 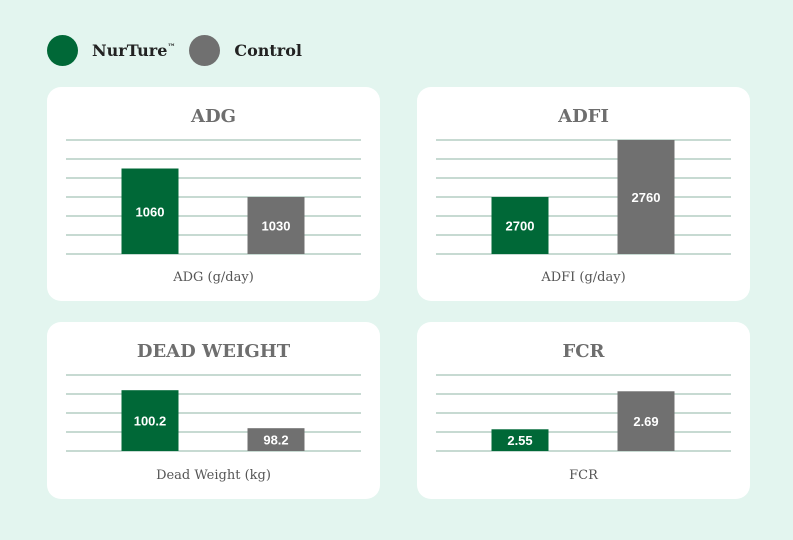 I want to click on chart-plot-fcr: 2.55 2.69, so click(x=583, y=413).